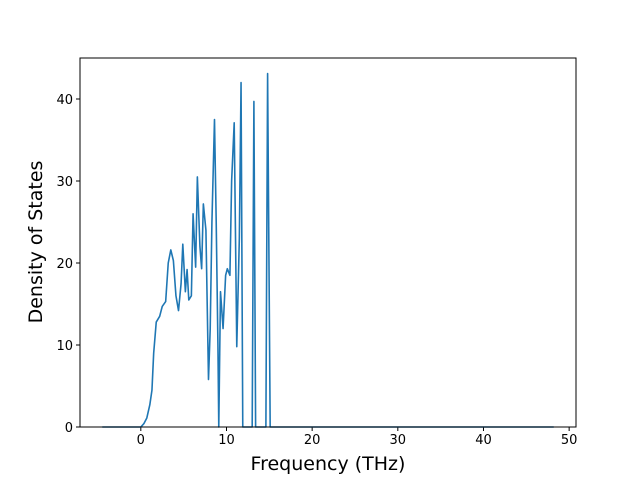 This screenshot has width=640, height=480. Describe the element at coordinates (36, 242) in the screenshot. I see `y-axis-label: Density of States` at that location.